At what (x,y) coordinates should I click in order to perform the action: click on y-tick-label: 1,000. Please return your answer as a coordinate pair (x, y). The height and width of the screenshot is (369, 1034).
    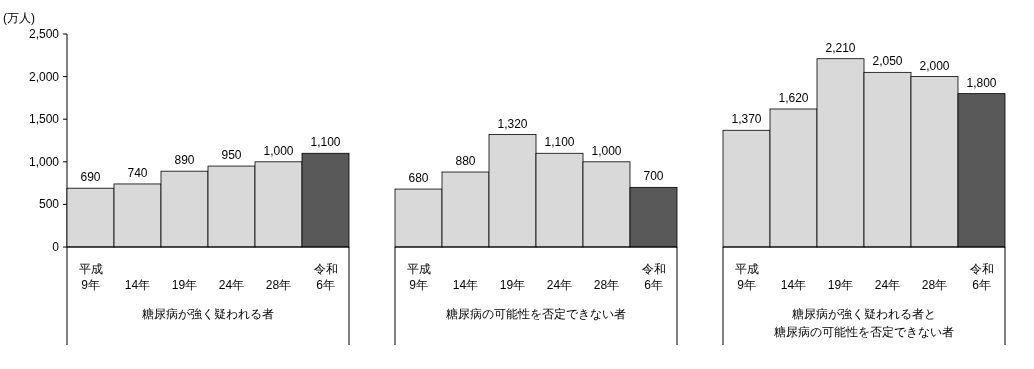
    Looking at the image, I should click on (44, 161).